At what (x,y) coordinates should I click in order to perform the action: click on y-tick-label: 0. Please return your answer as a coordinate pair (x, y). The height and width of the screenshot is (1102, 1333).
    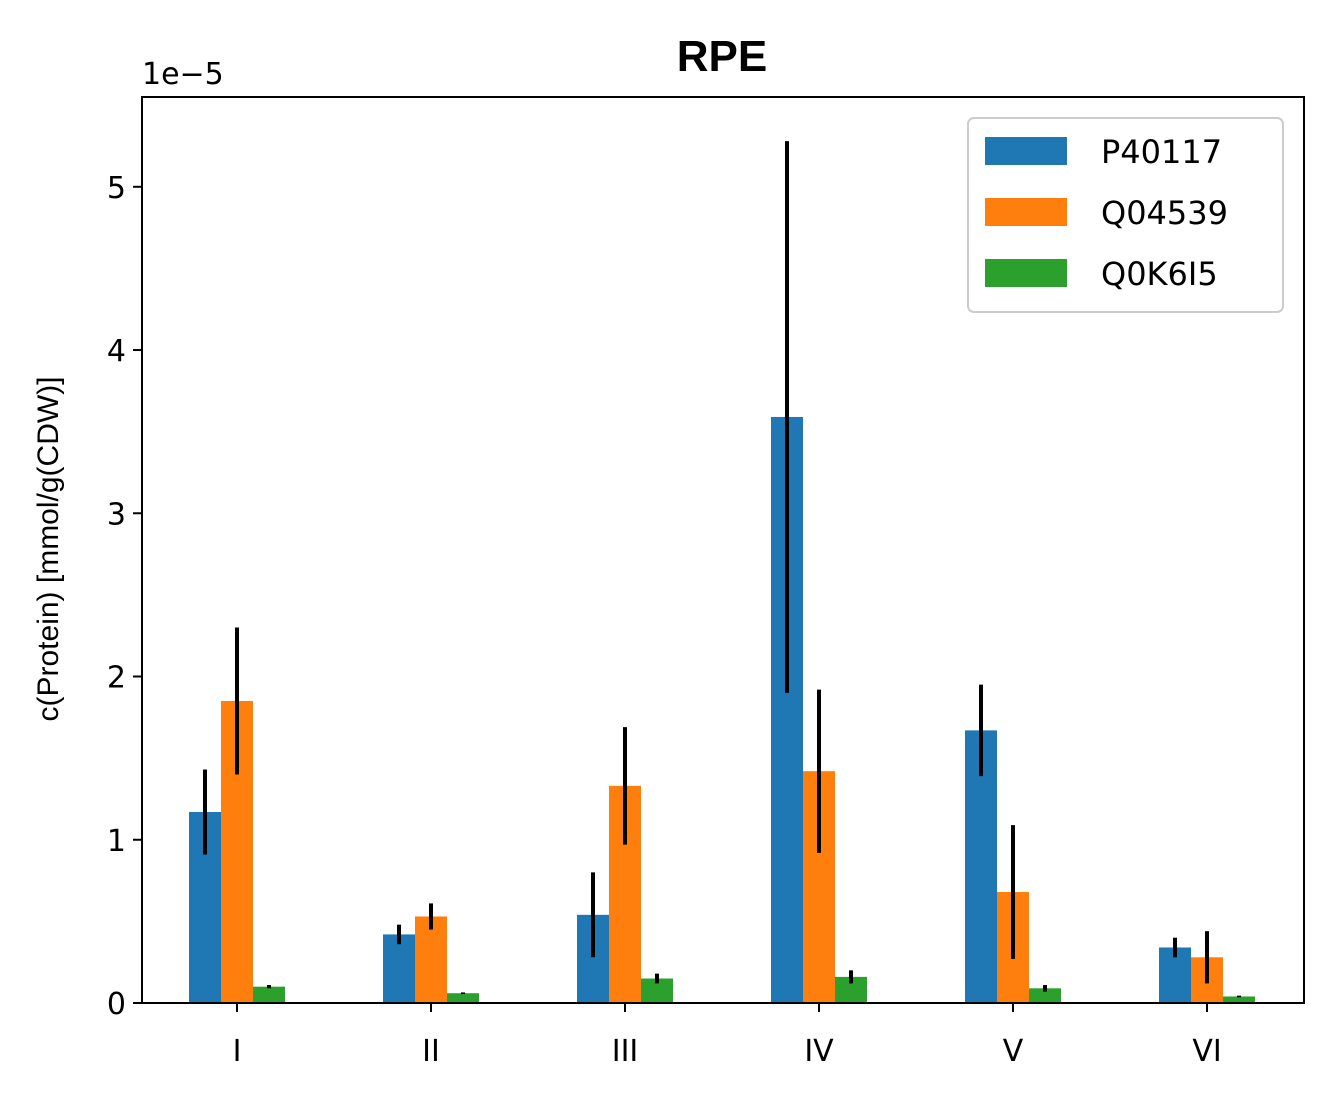
    Looking at the image, I should click on (116, 1004).